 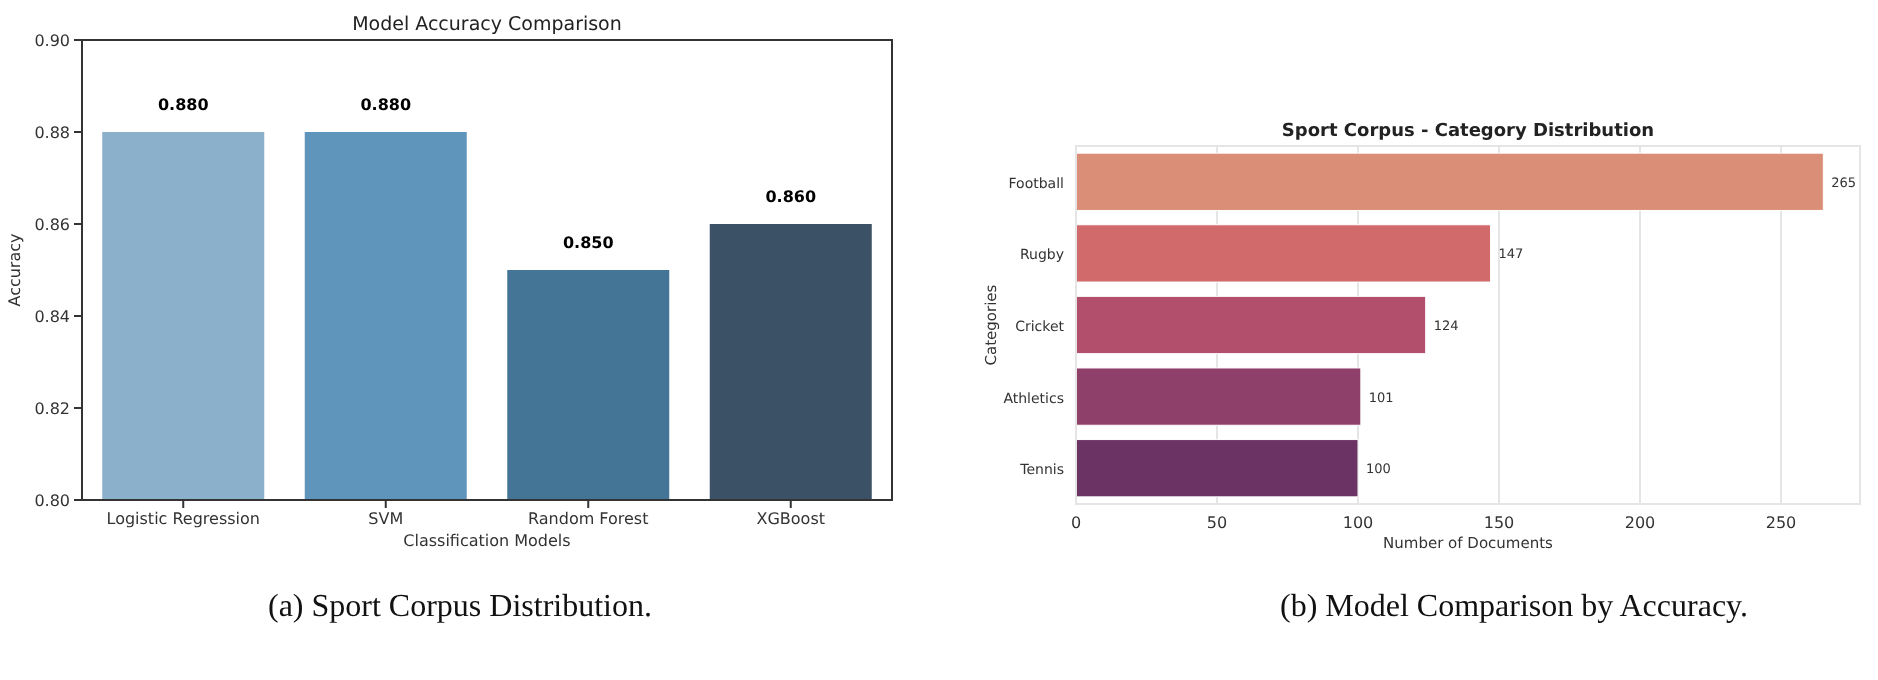 I want to click on y-tick-label: 0.90, so click(x=52, y=41).